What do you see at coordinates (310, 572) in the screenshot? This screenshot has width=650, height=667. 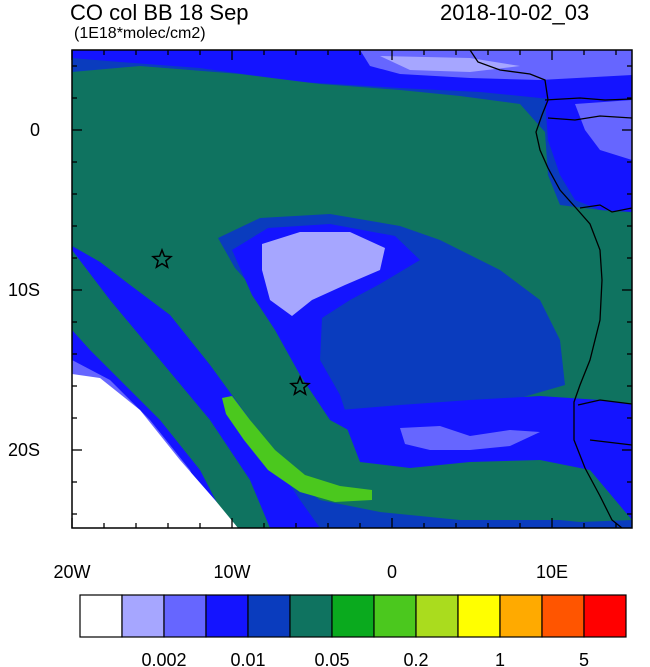 I see `lon-labels: 20W 10W 0 10E` at bounding box center [310, 572].